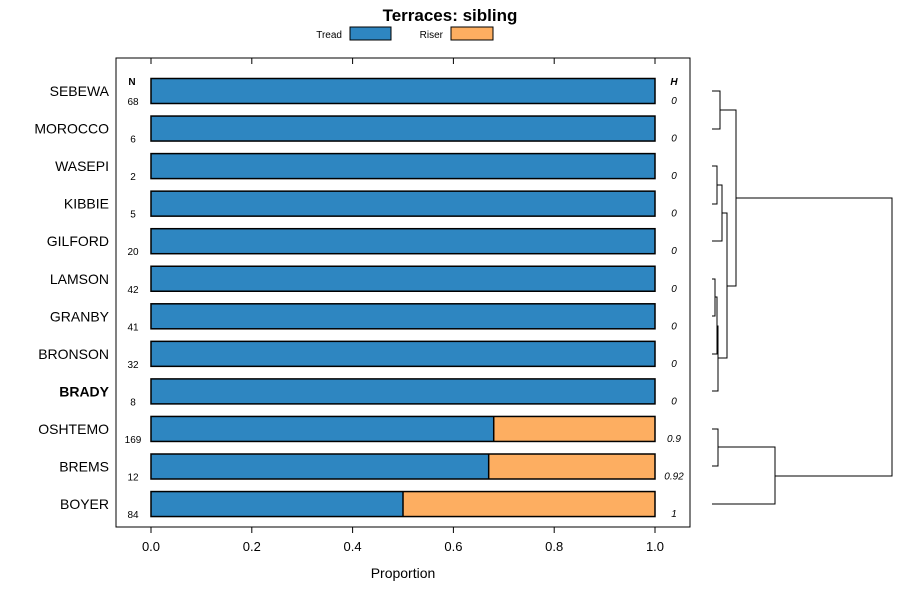 This screenshot has width=900, height=600. Describe the element at coordinates (674, 82) in the screenshot. I see `h-column-header: H` at that location.